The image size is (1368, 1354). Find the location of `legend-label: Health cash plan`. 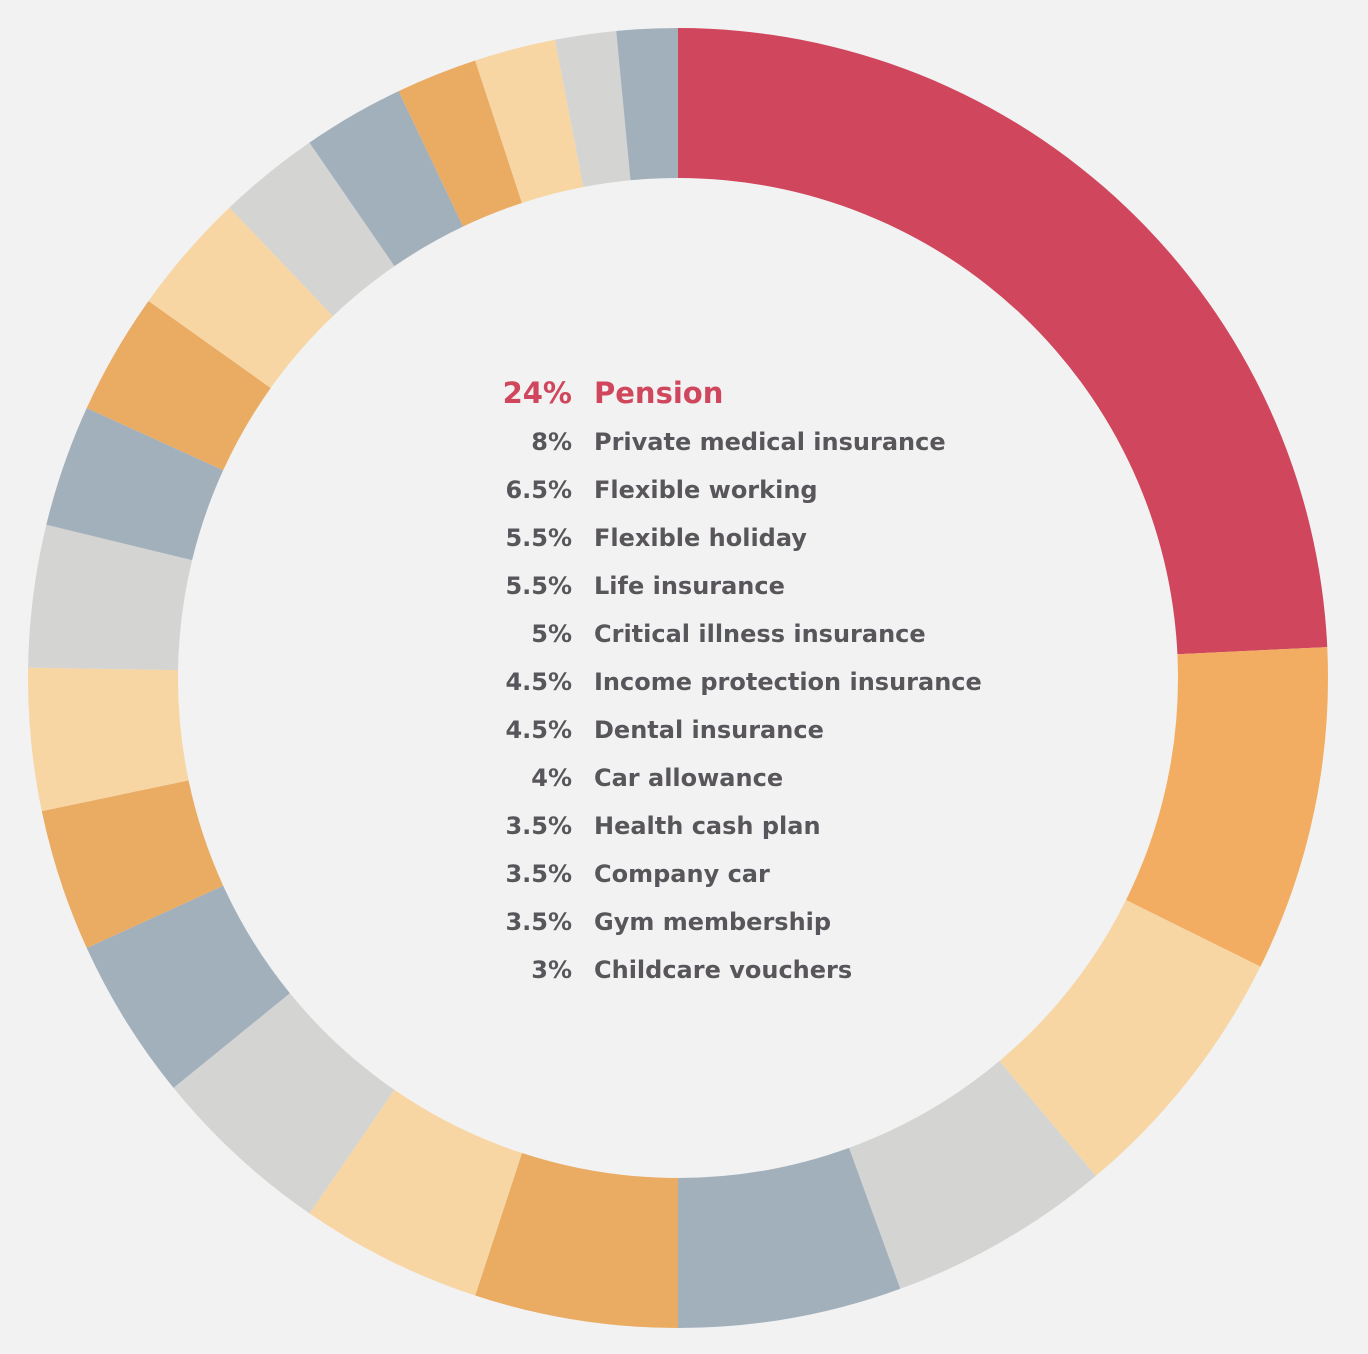

legend-label: Health cash plan is located at coordinates (707, 826).